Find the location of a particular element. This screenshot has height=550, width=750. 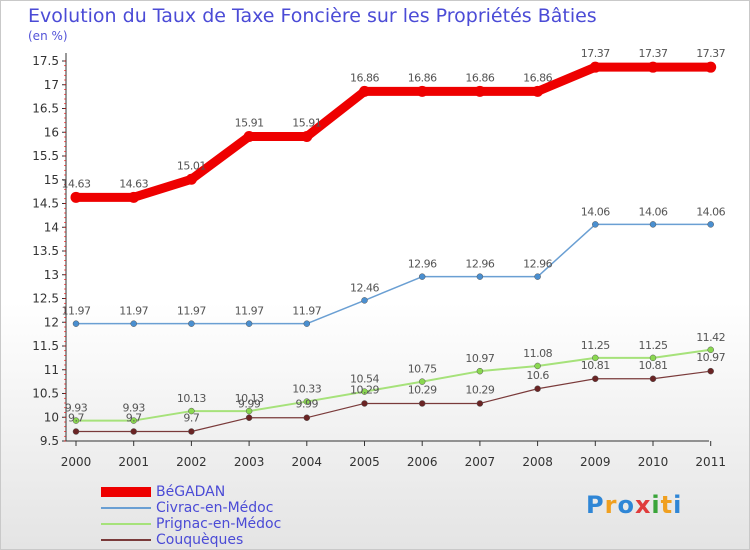

legend-label: Civrac-en-Médoc is located at coordinates (215, 508).